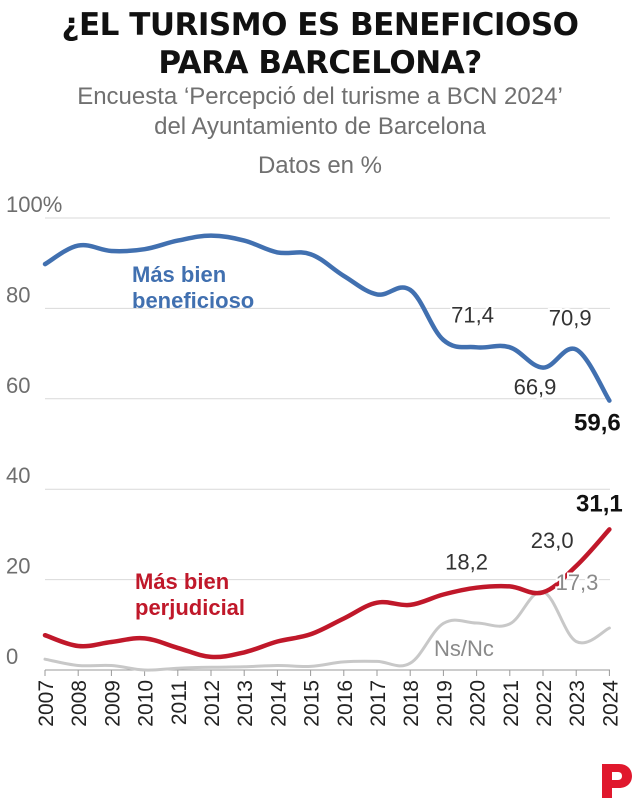  I want to click on data-label: 18,2, so click(466, 562).